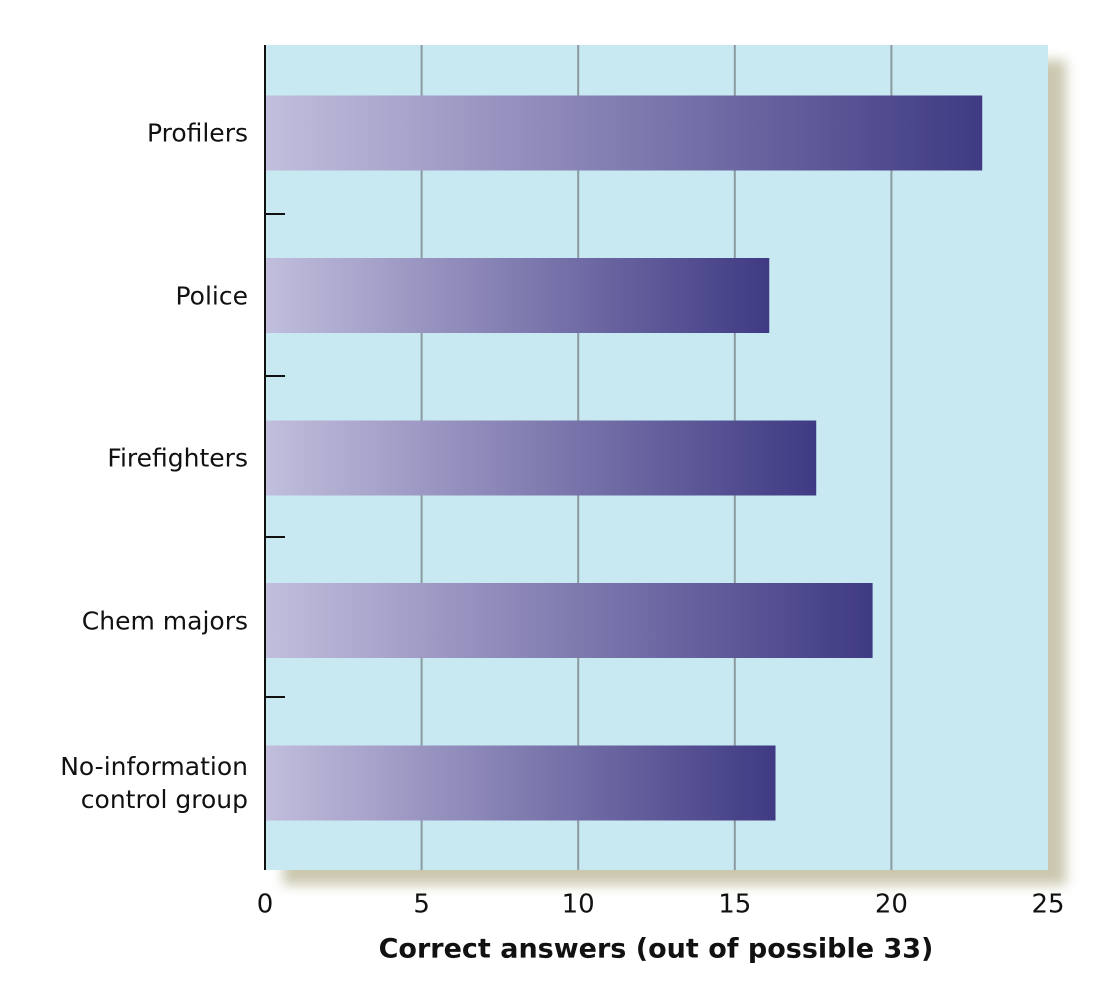 Image resolution: width=1103 pixels, height=1003 pixels. What do you see at coordinates (164, 620) in the screenshot?
I see `y-tick-label: Chem majors` at bounding box center [164, 620].